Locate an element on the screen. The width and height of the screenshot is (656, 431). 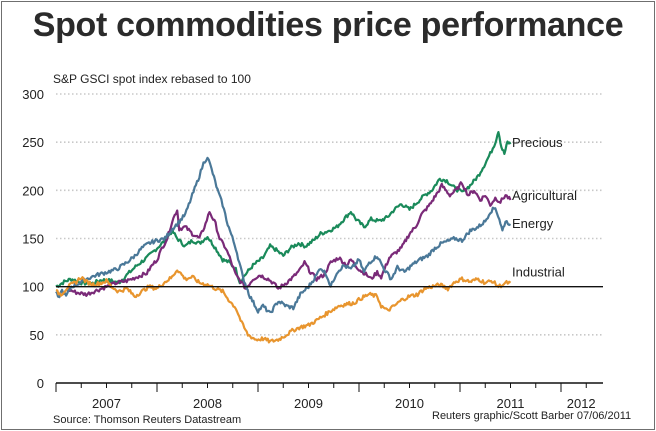
legend-label-industrial: Industrial is located at coordinates (538, 271).